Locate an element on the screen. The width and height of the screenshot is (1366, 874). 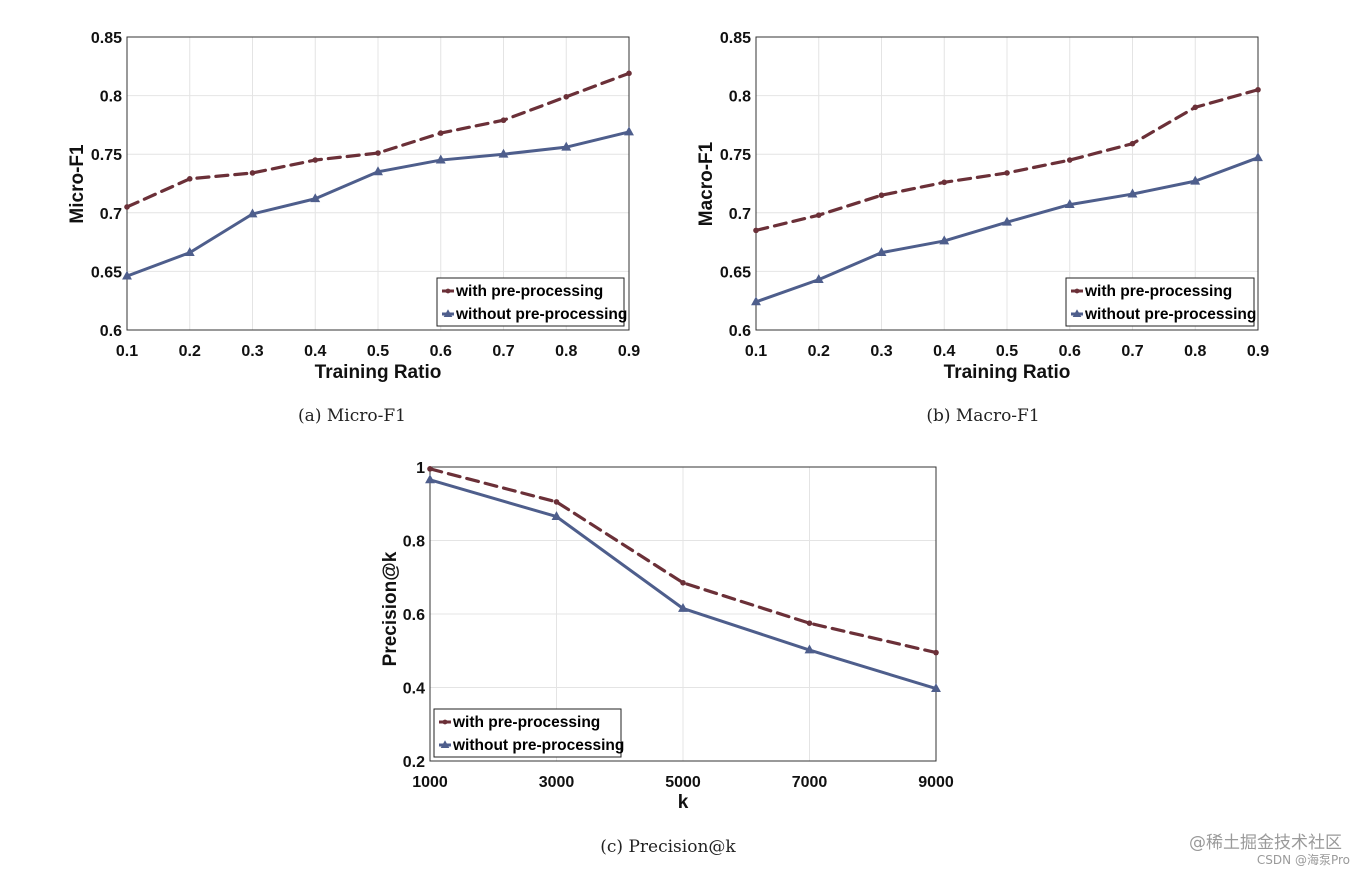
x-tick-label: 0.8 is located at coordinates (566, 351).